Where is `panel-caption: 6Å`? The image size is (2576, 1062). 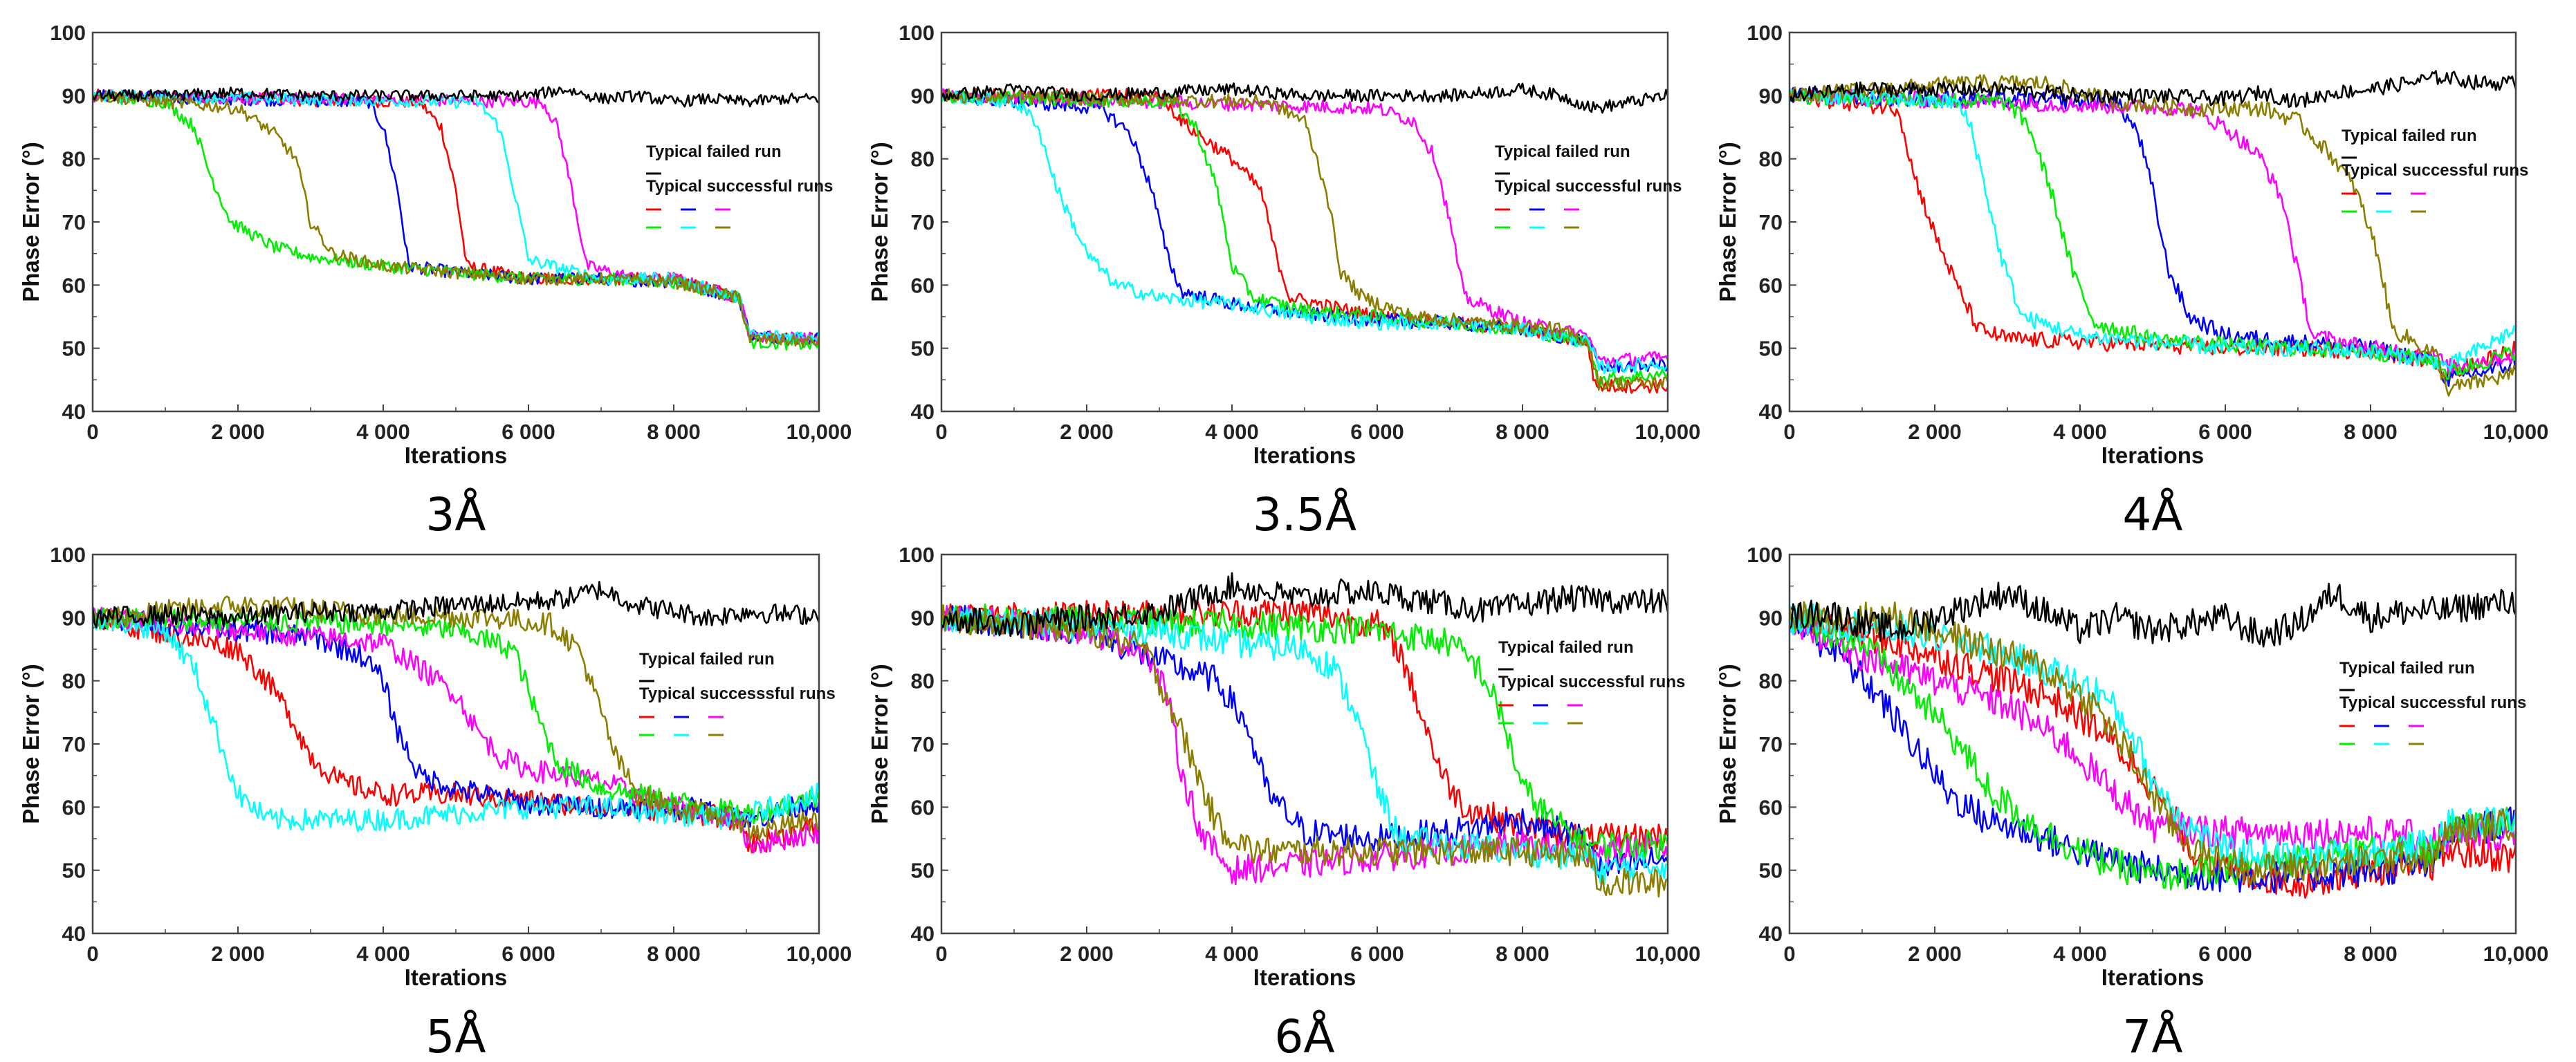 panel-caption: 6Å is located at coordinates (1304, 1036).